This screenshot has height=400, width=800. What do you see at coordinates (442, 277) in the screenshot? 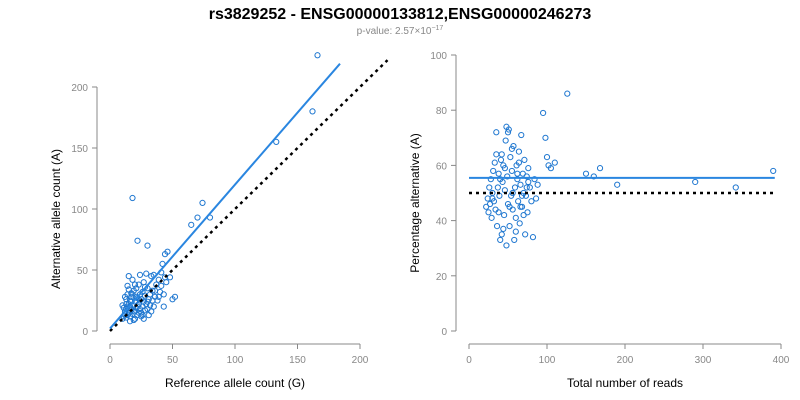
I see `right-y-tick-label: 20` at bounding box center [442, 277].